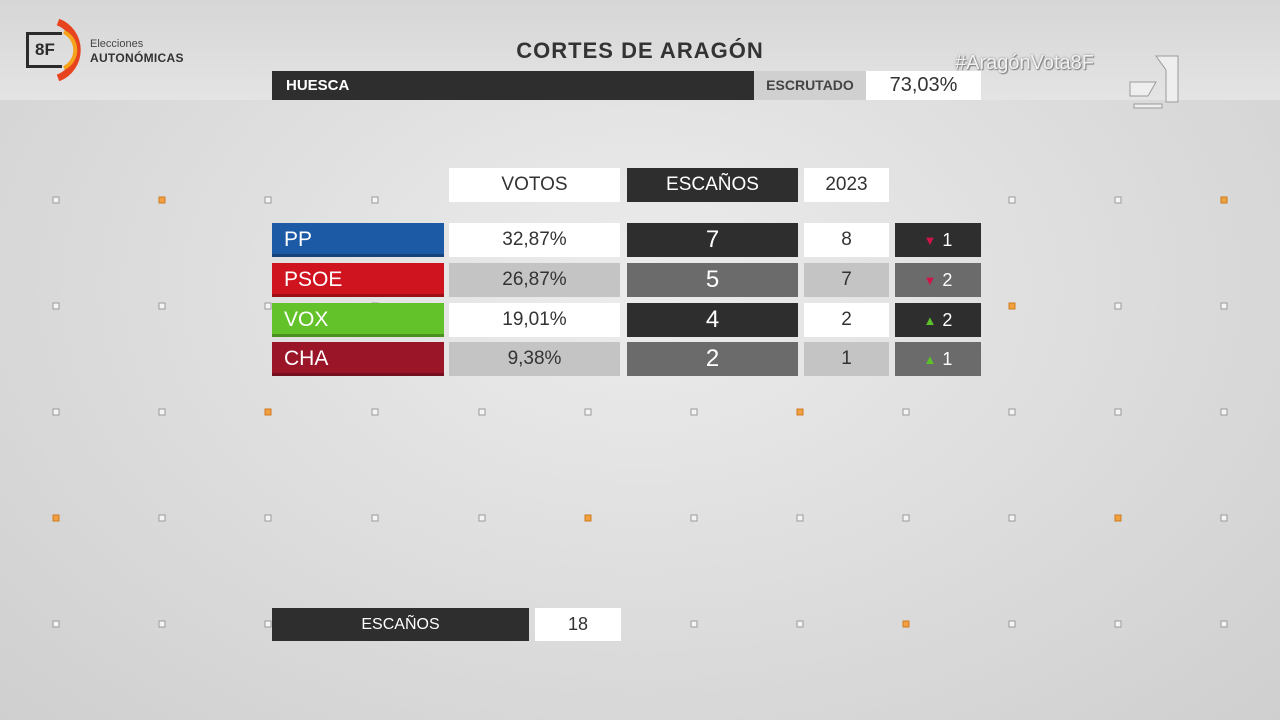 The width and height of the screenshot is (1280, 720). What do you see at coordinates (534, 320) in the screenshot?
I see `vote-share: 19,01%` at bounding box center [534, 320].